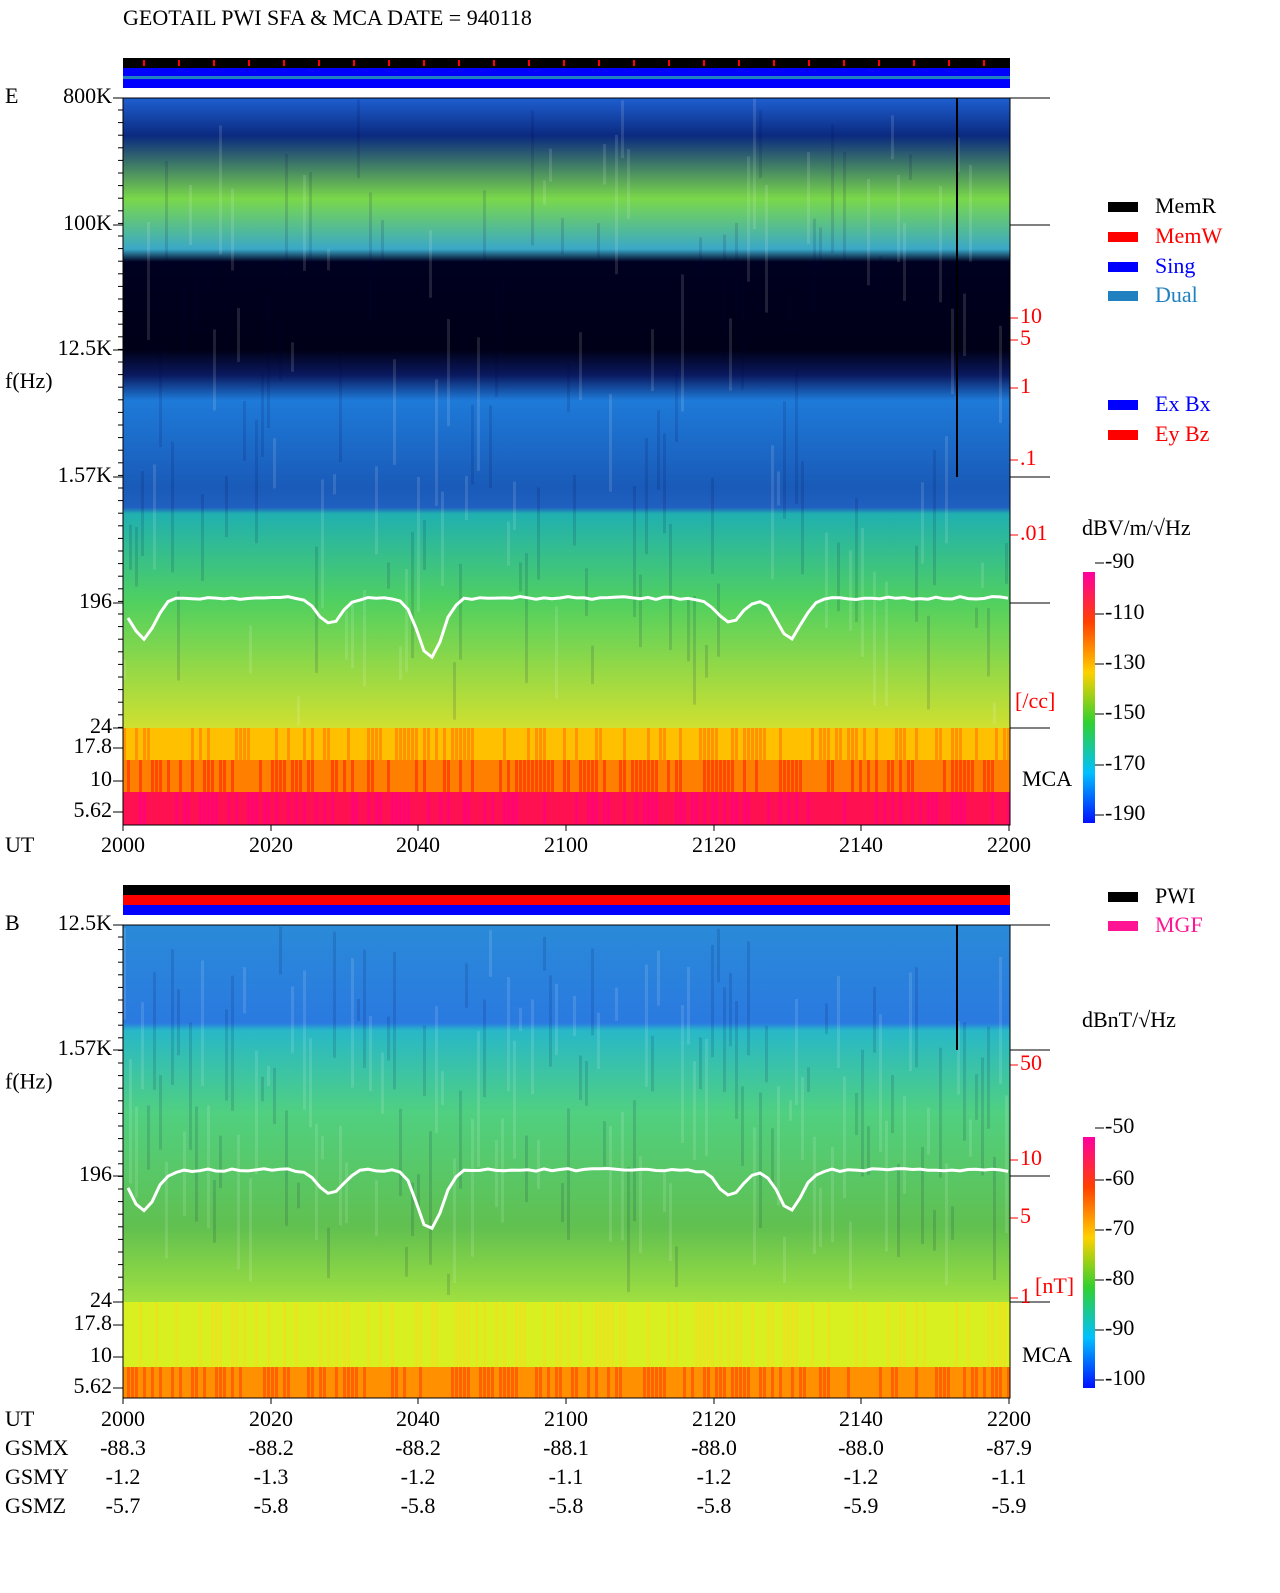  I want to click on legend-label: MemR, so click(1185, 205).